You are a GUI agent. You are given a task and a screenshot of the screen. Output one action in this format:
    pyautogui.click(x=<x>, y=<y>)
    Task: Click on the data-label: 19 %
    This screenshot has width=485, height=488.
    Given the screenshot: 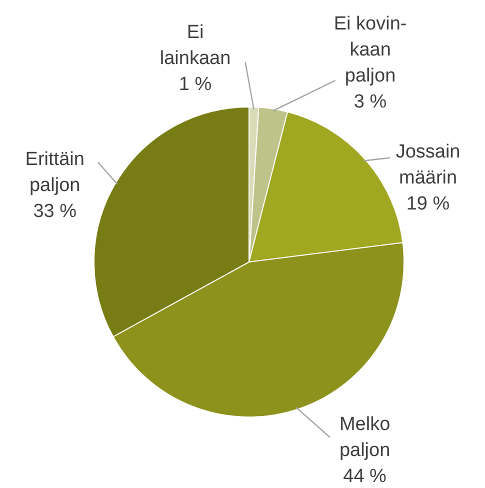 What is the action you would take?
    pyautogui.click(x=428, y=204)
    